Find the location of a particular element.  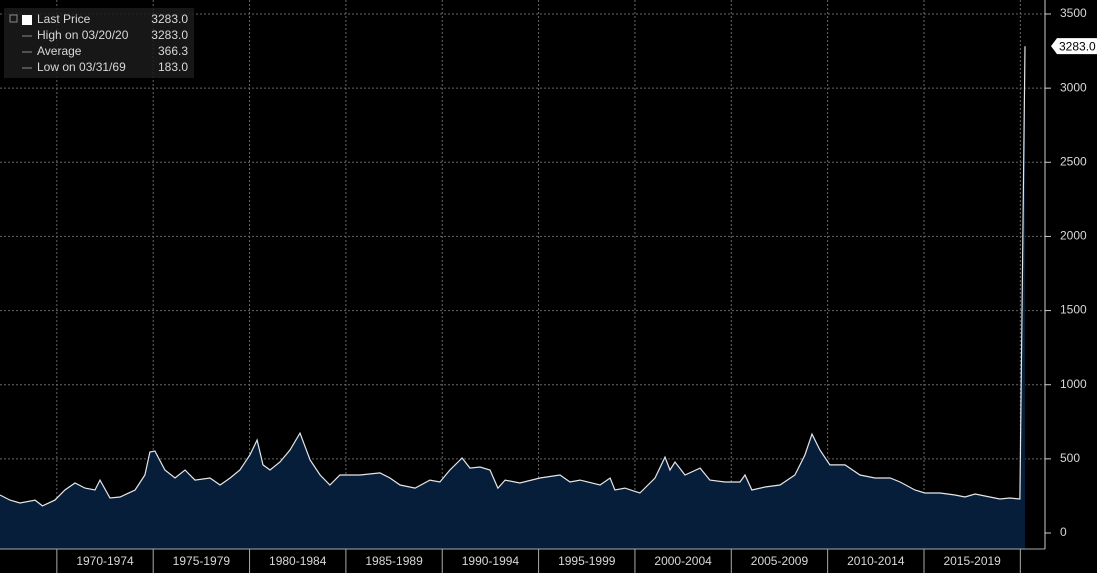

x-tick-label: 2000-2004 is located at coordinates (683, 561).